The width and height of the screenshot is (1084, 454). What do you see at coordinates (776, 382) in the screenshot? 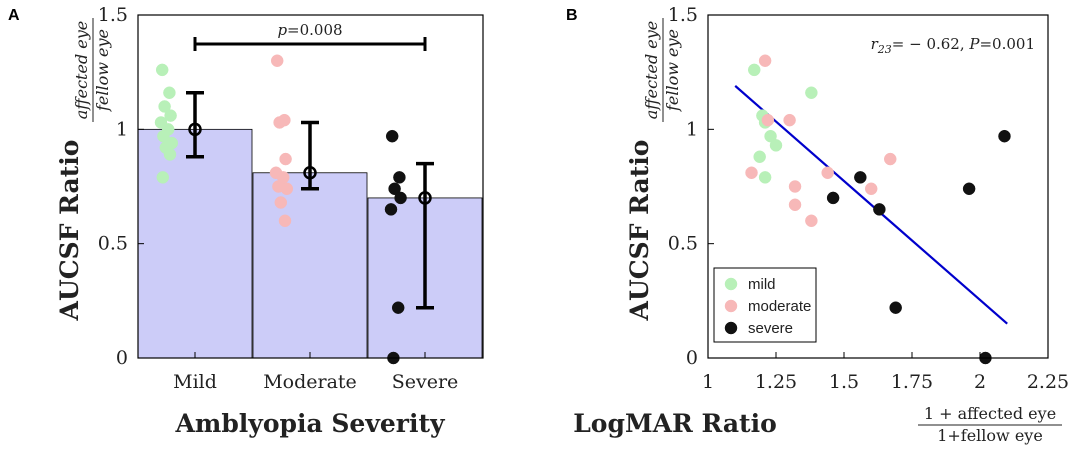
I see `x-tick-label: 1.25` at bounding box center [776, 382].